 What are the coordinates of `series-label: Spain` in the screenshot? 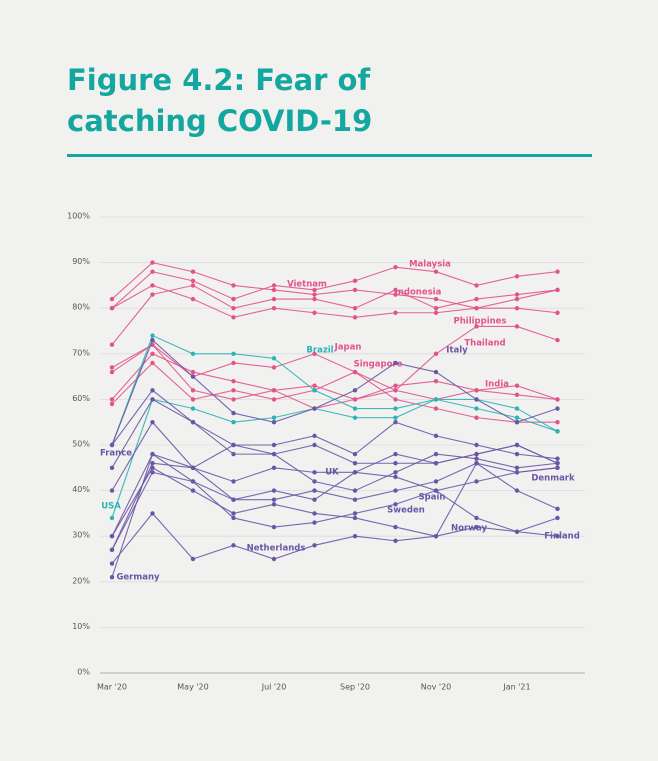 It's located at (432, 498).